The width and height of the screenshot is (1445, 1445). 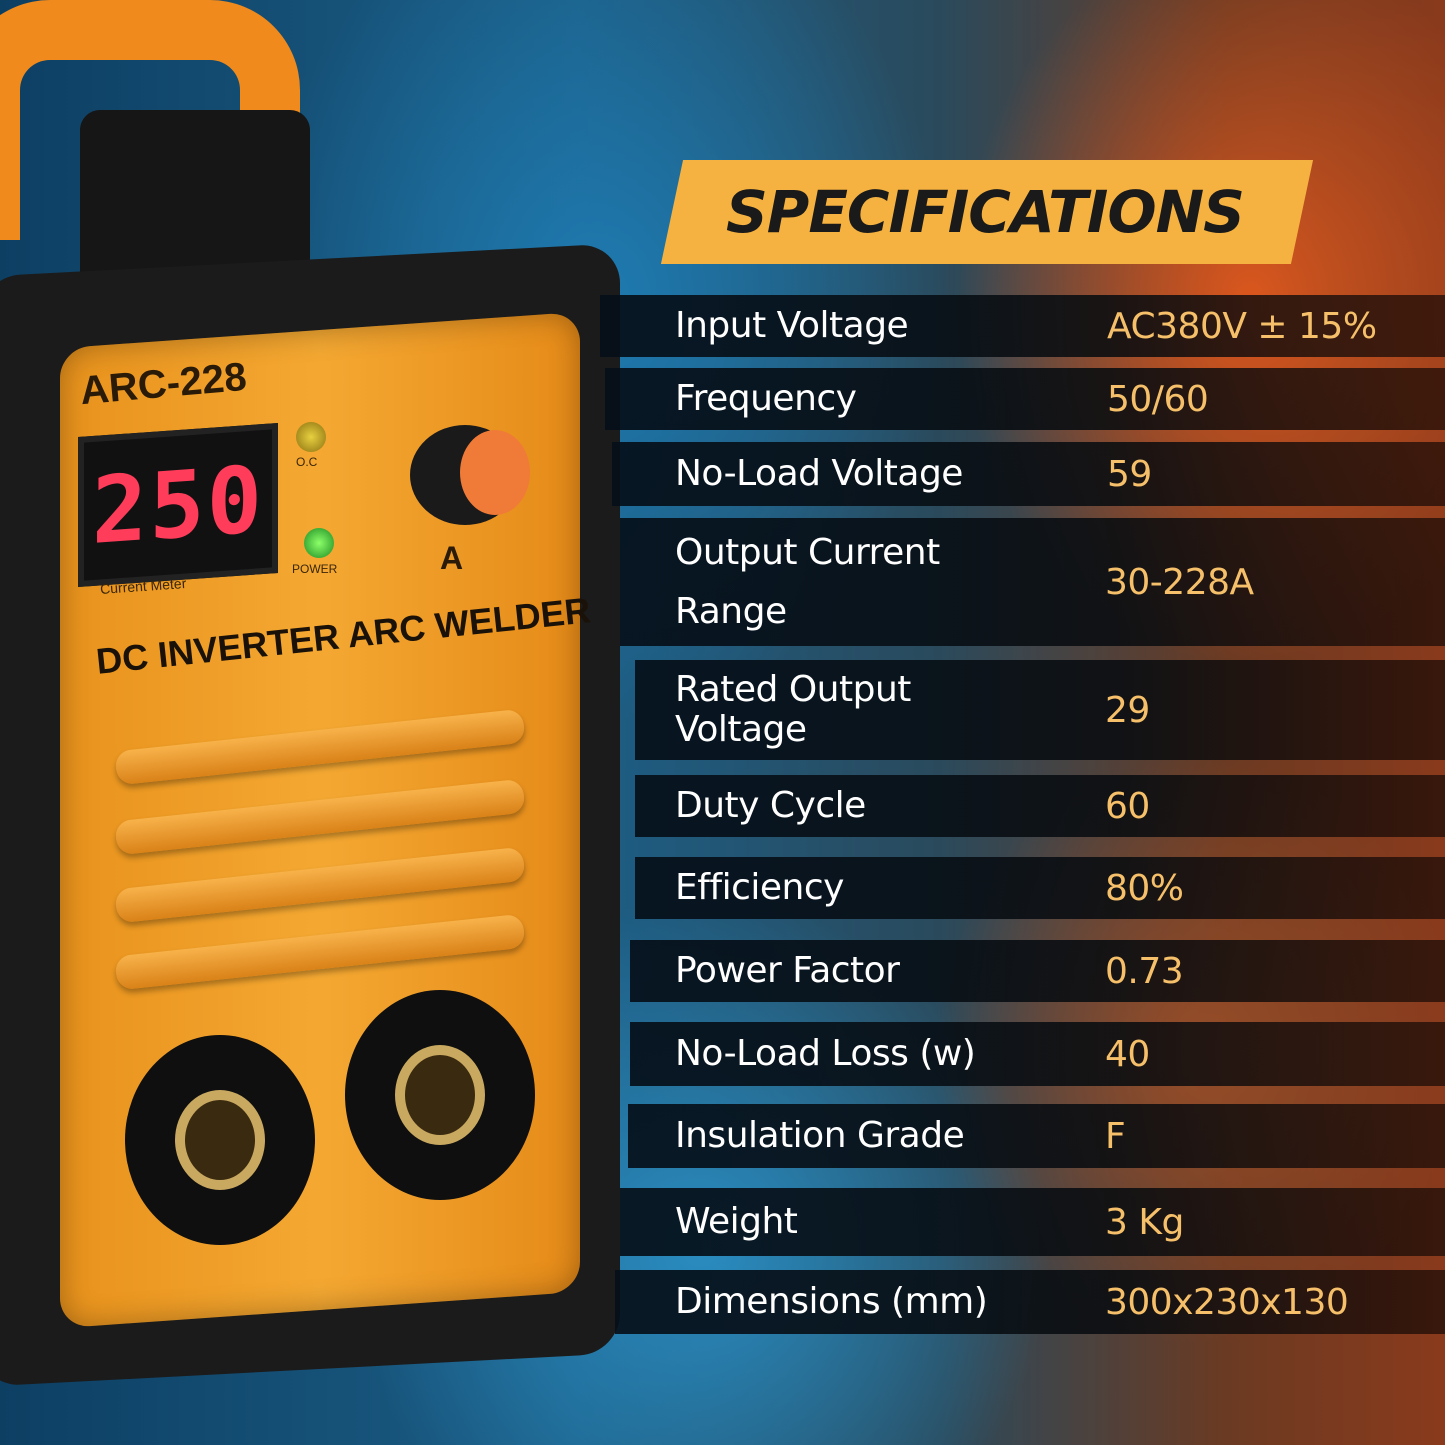 I want to click on spec-value: 80%, so click(x=1144, y=888).